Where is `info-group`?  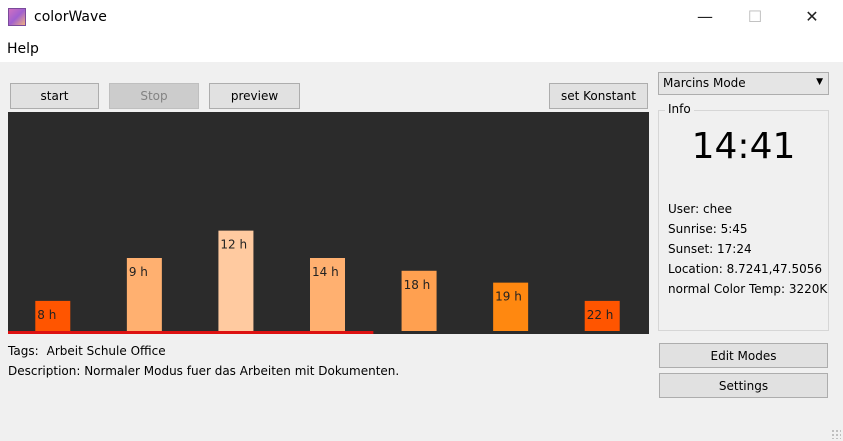 info-group is located at coordinates (743, 220).